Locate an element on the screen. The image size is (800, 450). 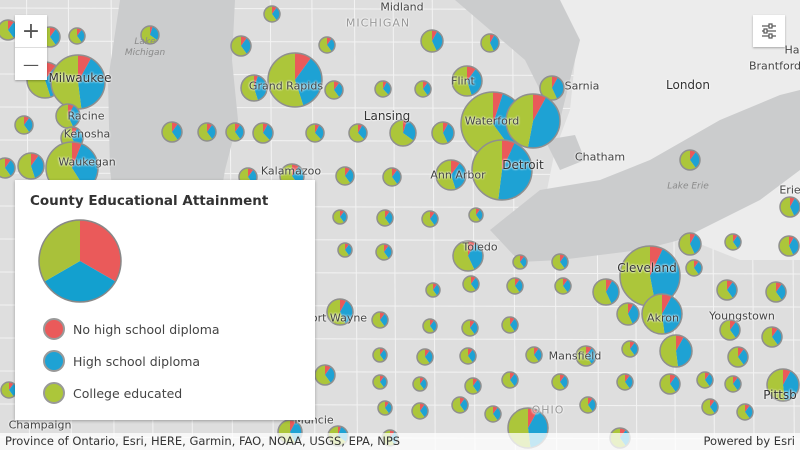
zoom-out-button: — is located at coordinates (31, 63).